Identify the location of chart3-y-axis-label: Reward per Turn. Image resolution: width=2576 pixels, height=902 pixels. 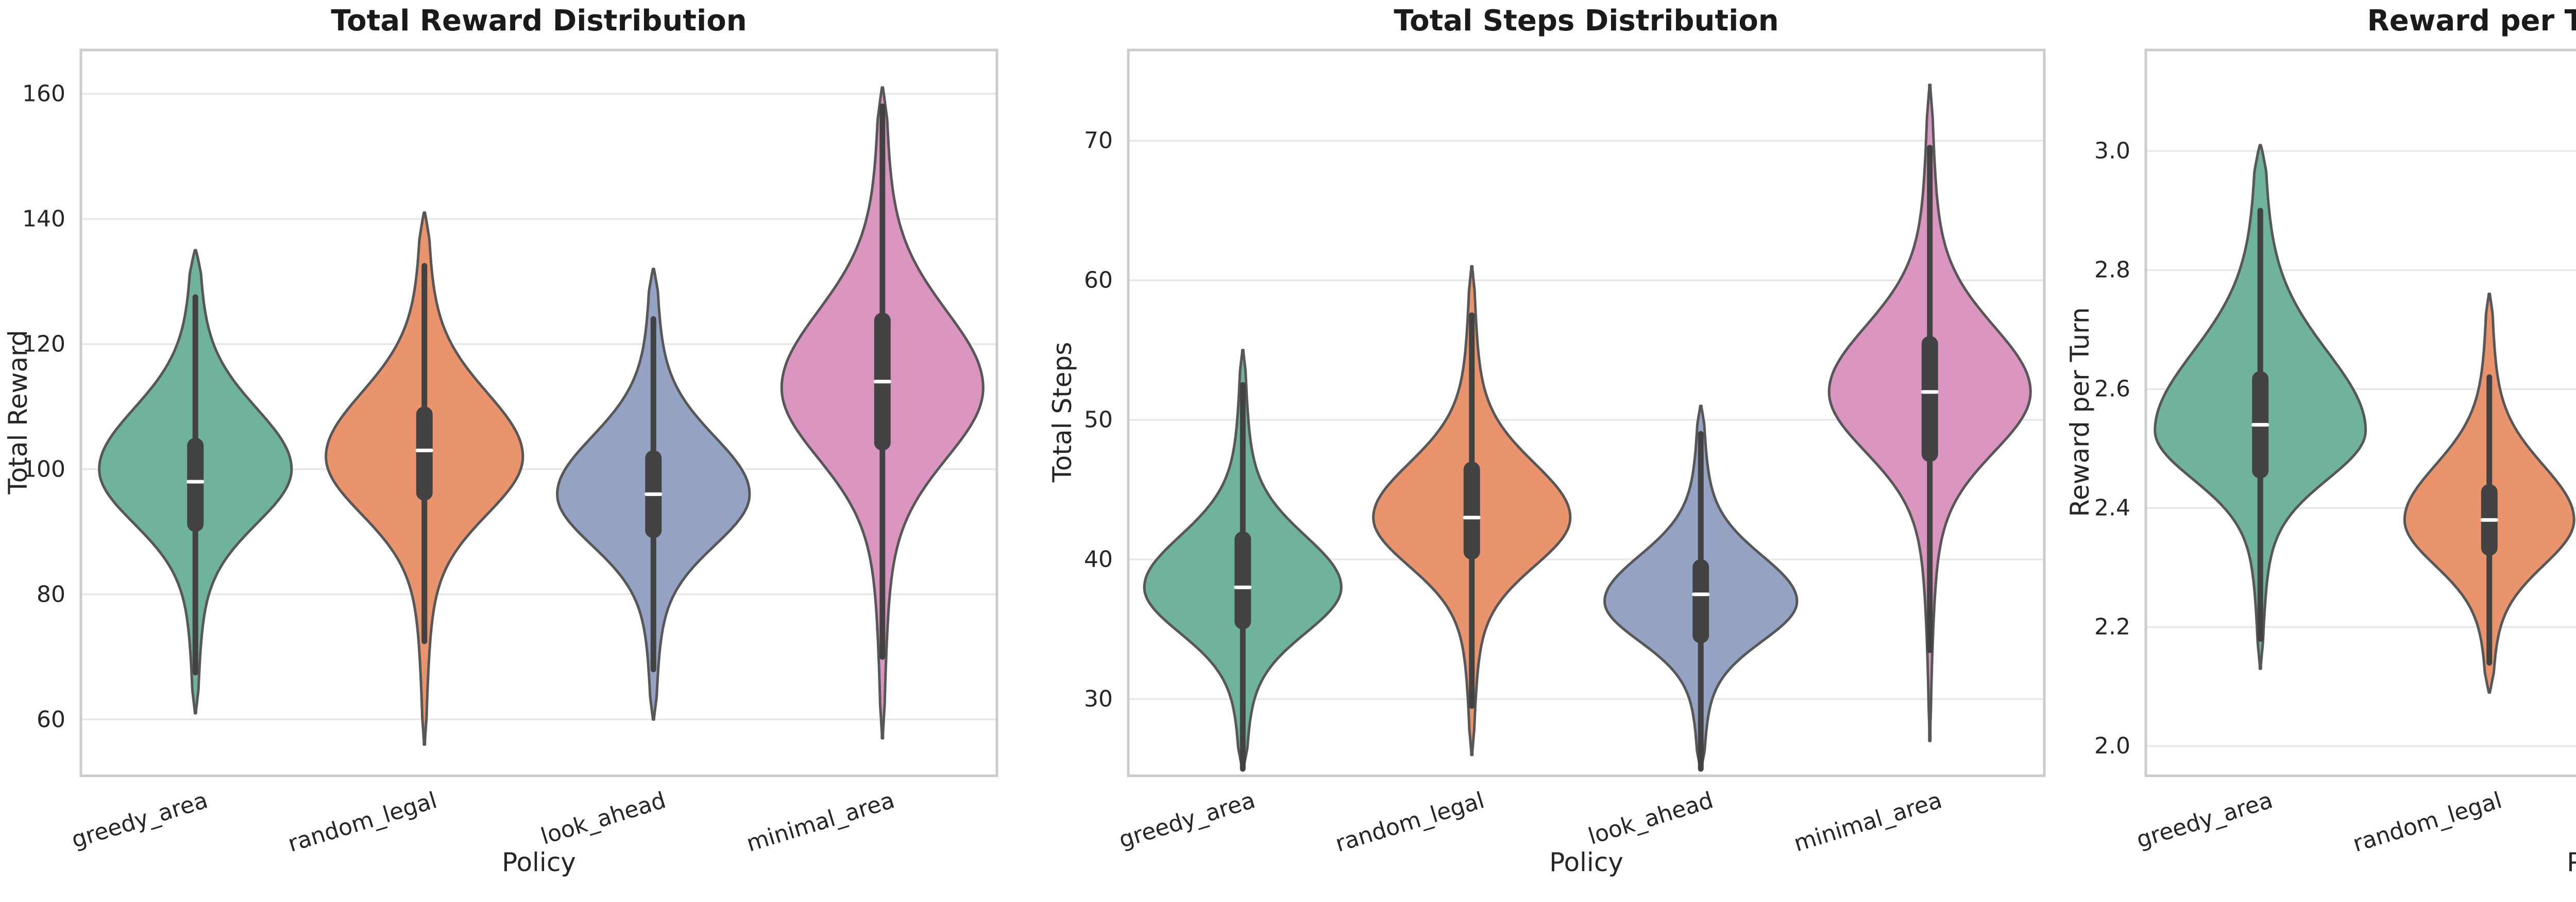
(2080, 412).